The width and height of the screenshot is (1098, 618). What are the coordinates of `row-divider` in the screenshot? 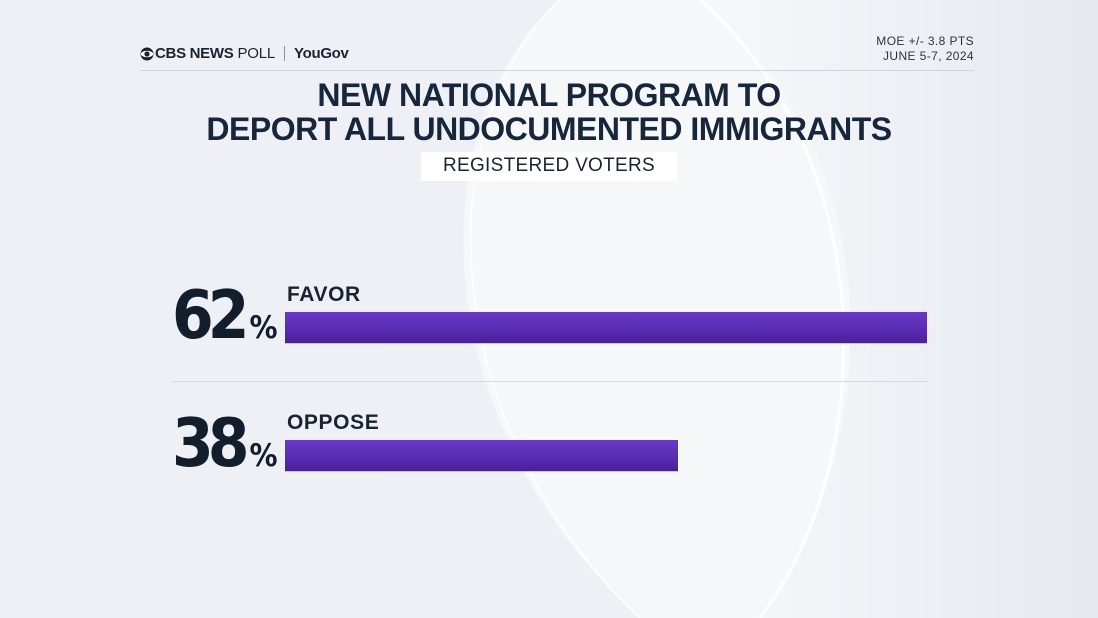 It's located at (550, 381).